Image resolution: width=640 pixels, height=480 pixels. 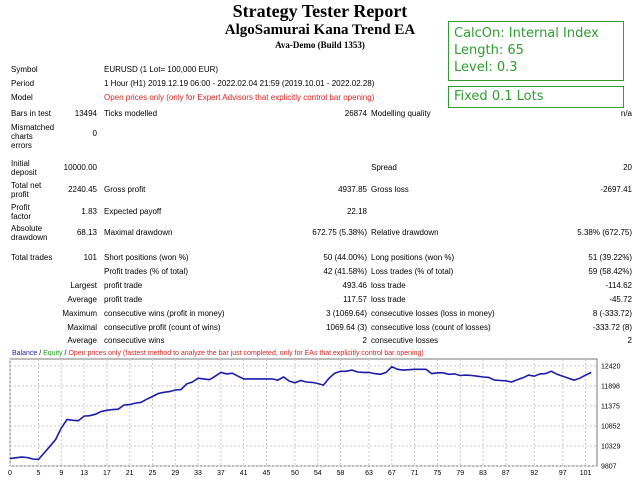 I want to click on pf-value: 1.83, so click(x=89, y=211).